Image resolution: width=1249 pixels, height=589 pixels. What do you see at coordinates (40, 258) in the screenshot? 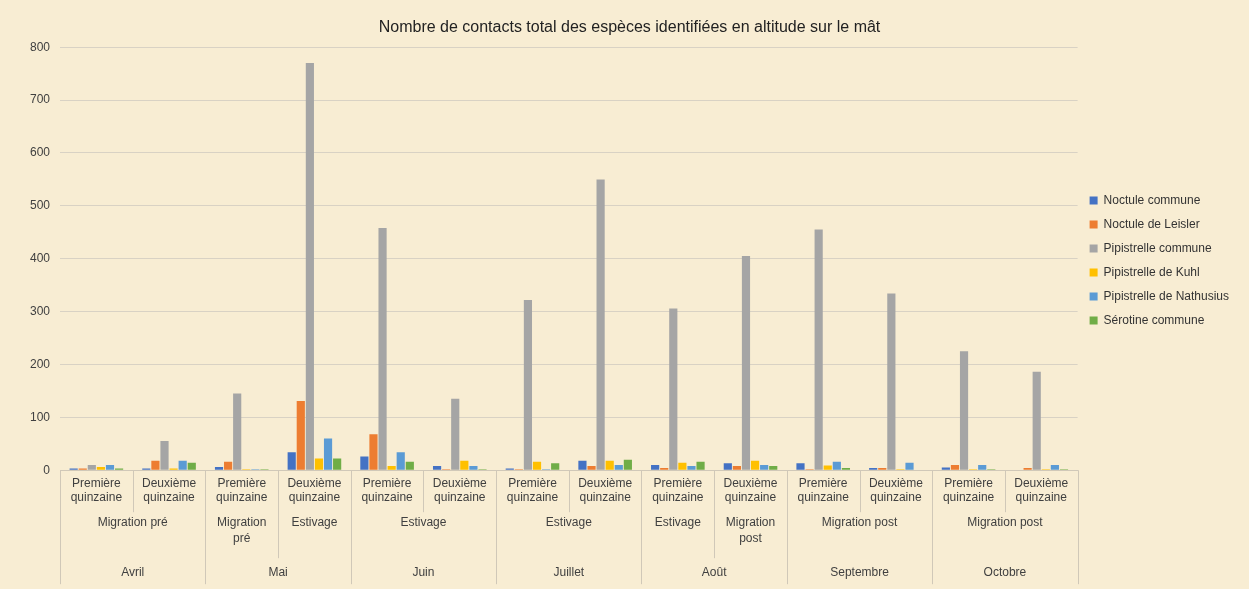
I see `y-tick-label: 400` at bounding box center [40, 258].